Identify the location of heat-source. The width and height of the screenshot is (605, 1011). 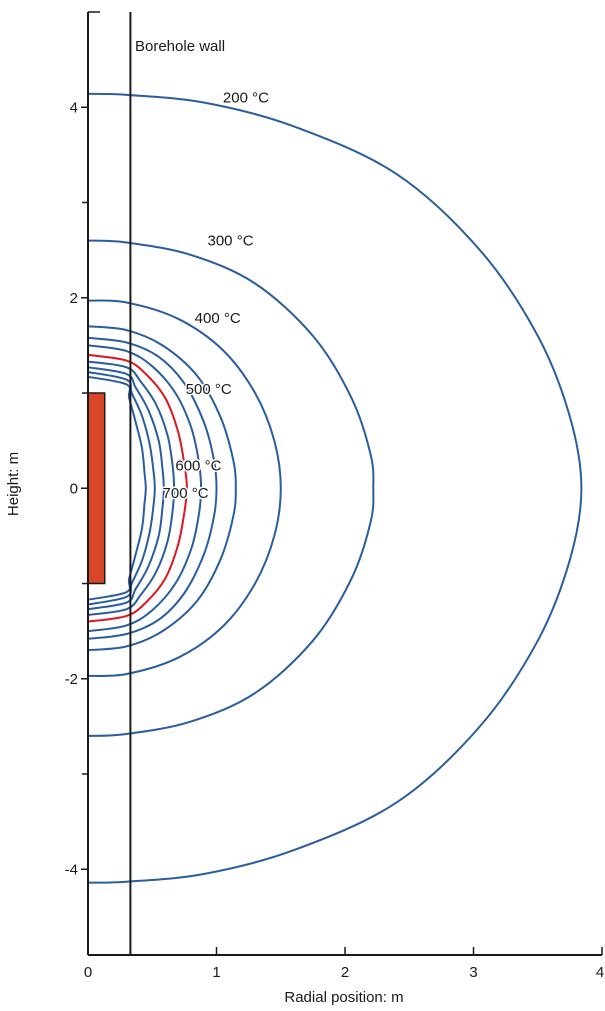
(96, 488).